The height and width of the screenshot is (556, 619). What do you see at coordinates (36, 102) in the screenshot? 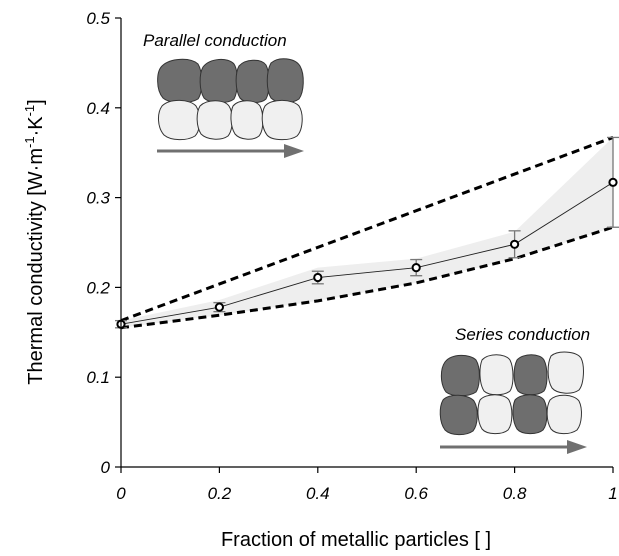
I see `y-axis-label-end: ]` at bounding box center [36, 102].